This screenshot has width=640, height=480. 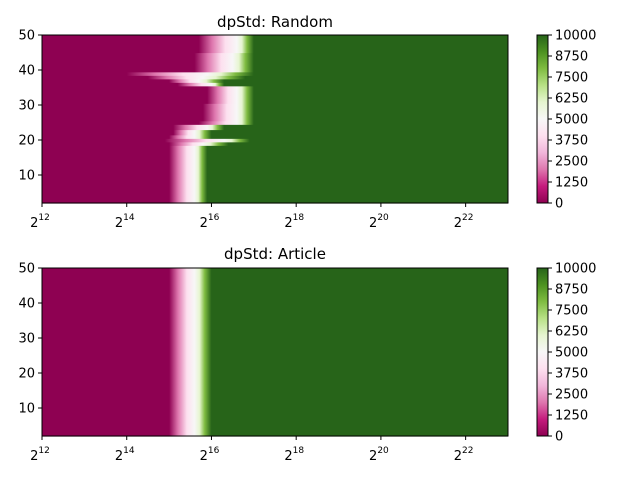 I want to click on chart-title: dpStd: Random, so click(x=275, y=22).